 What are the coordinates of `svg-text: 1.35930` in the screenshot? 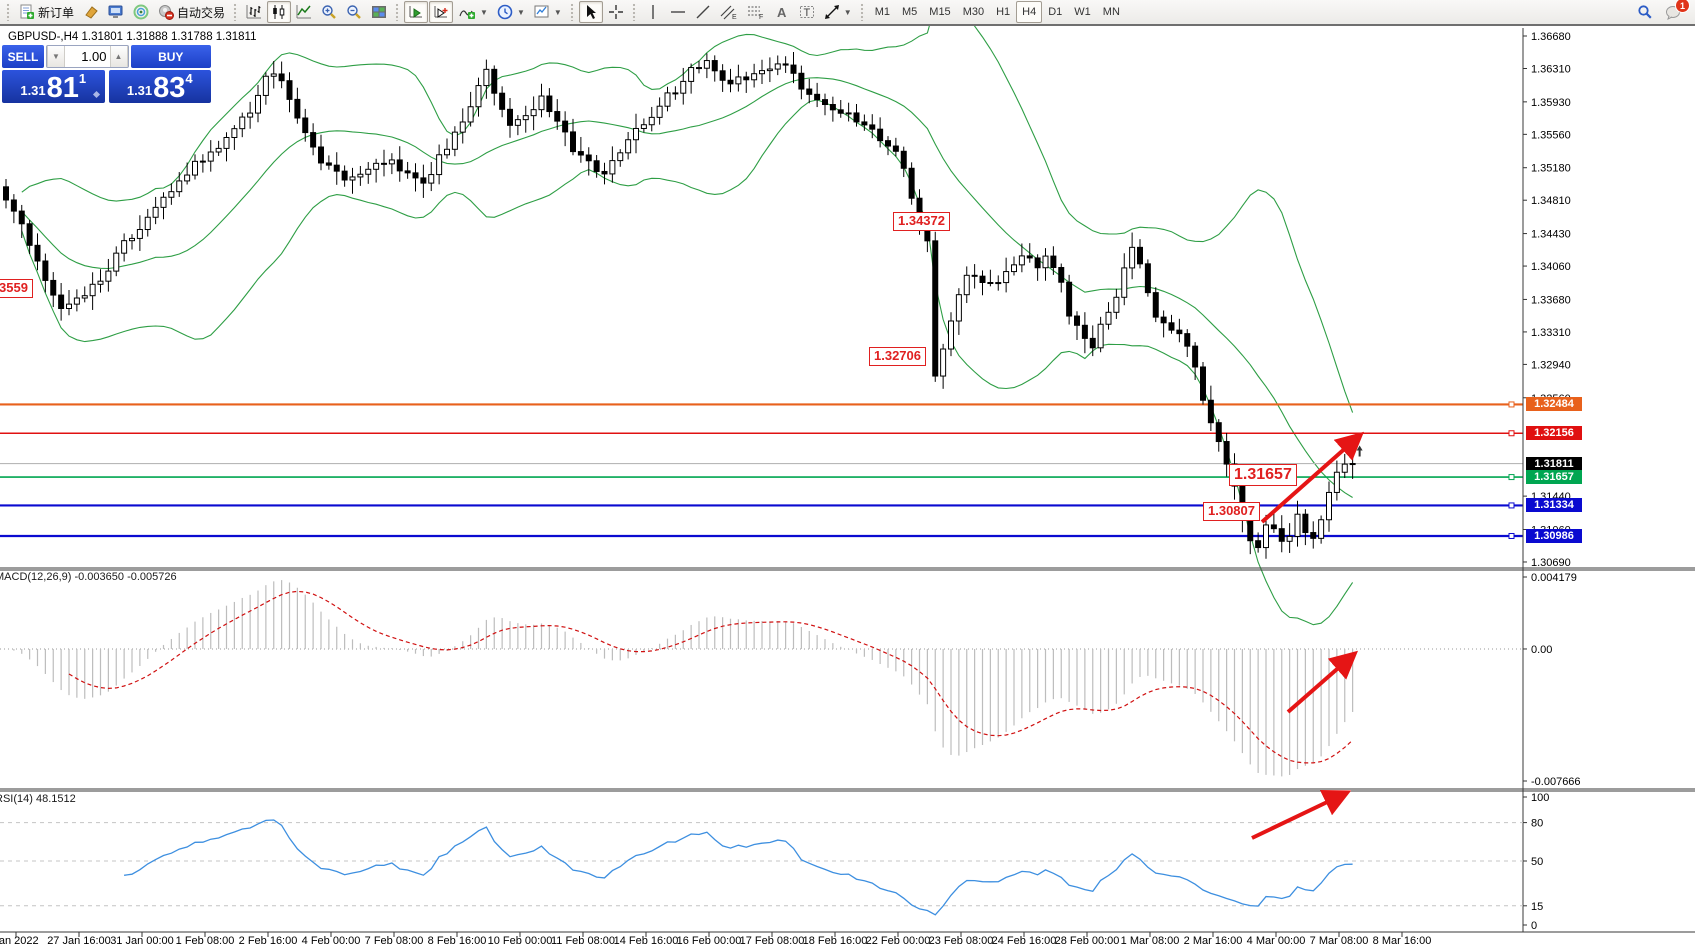 It's located at (1551, 103).